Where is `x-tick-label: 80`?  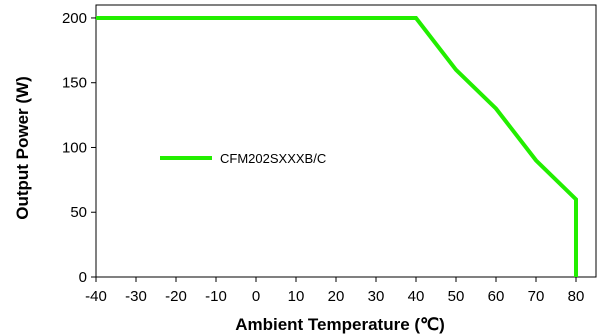
x-tick-label: 80 is located at coordinates (576, 296).